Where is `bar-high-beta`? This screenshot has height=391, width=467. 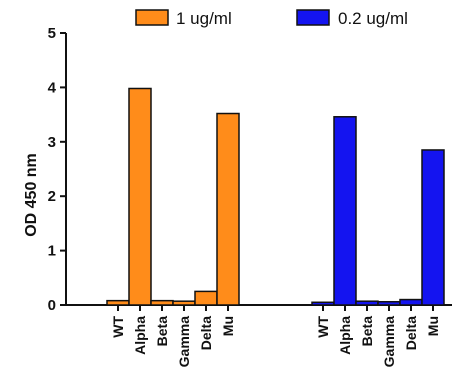
bar-high-beta is located at coordinates (162, 302).